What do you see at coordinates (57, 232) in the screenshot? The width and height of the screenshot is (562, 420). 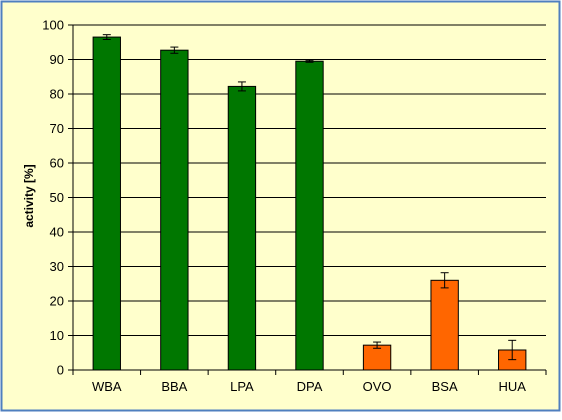 I see `y-tick-label: 40` at bounding box center [57, 232].